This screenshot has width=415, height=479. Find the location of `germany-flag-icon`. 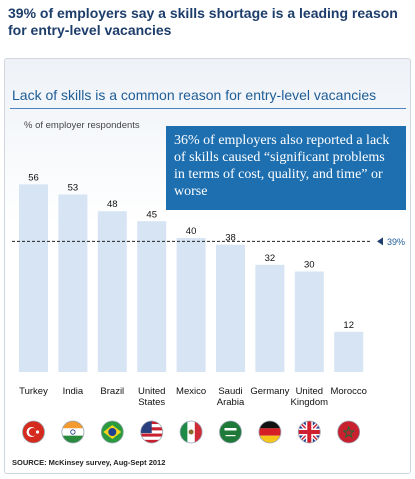

germany-flag-icon is located at coordinates (270, 432).